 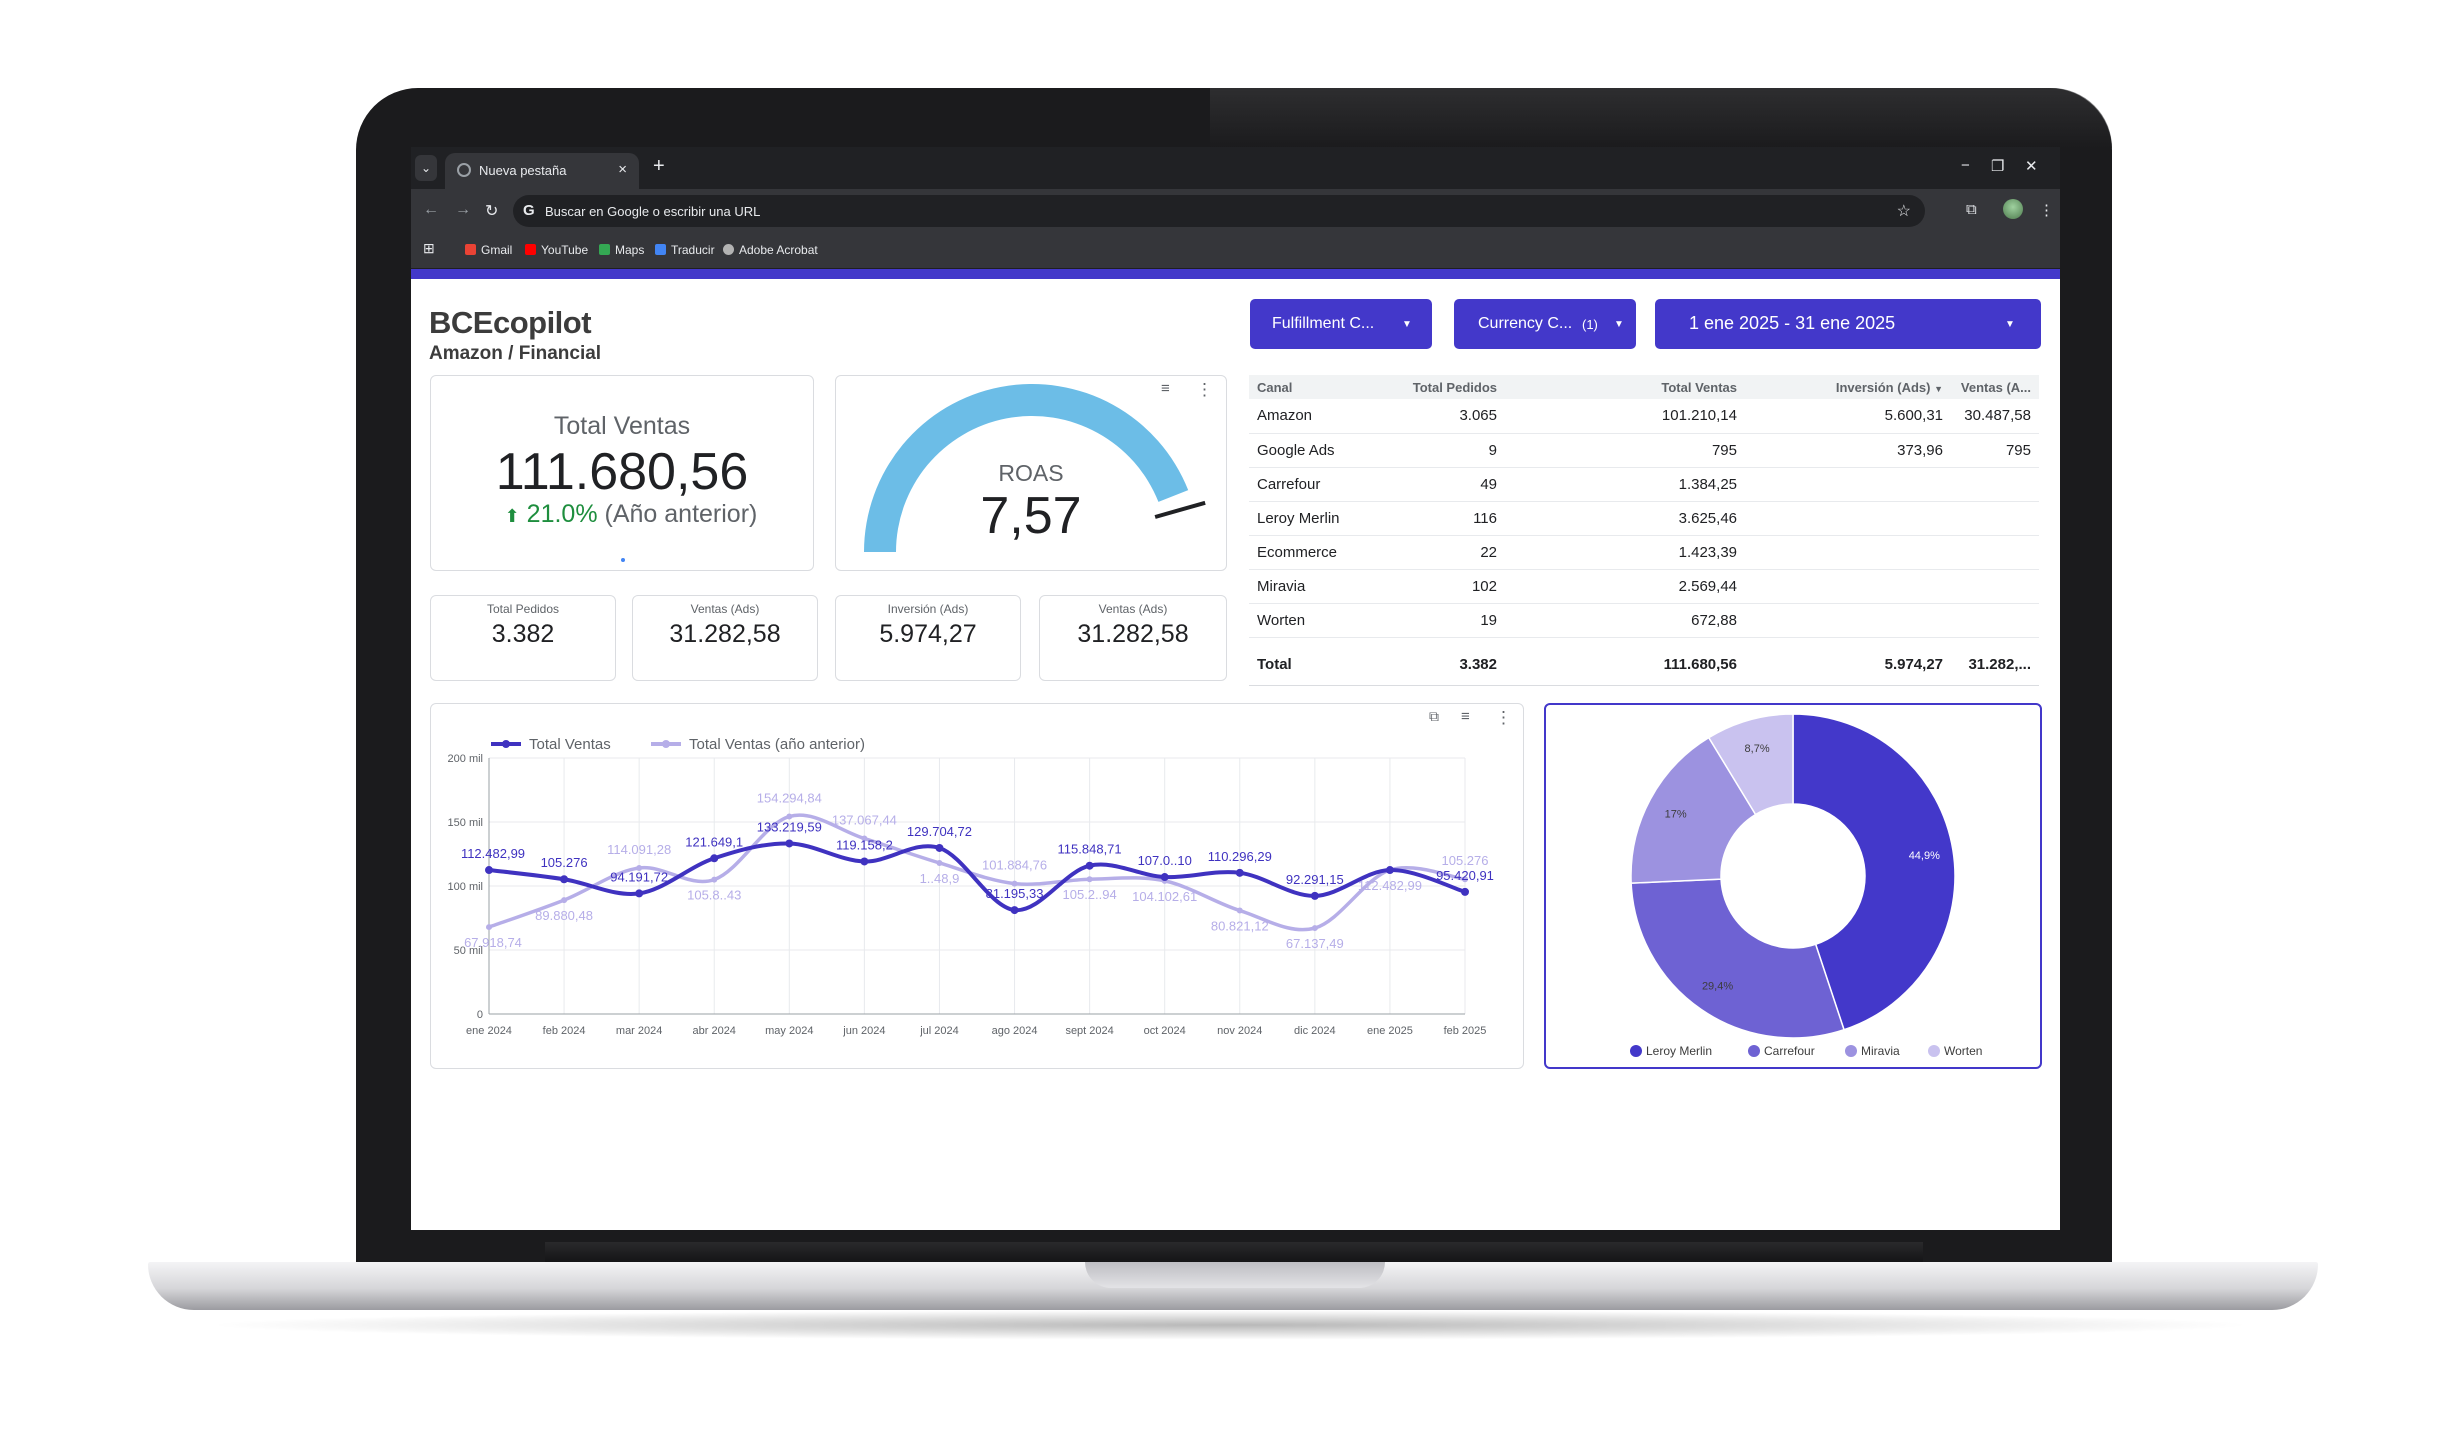 What do you see at coordinates (1625, 387) in the screenshot?
I see `col-total-ventas: Total Ventas` at bounding box center [1625, 387].